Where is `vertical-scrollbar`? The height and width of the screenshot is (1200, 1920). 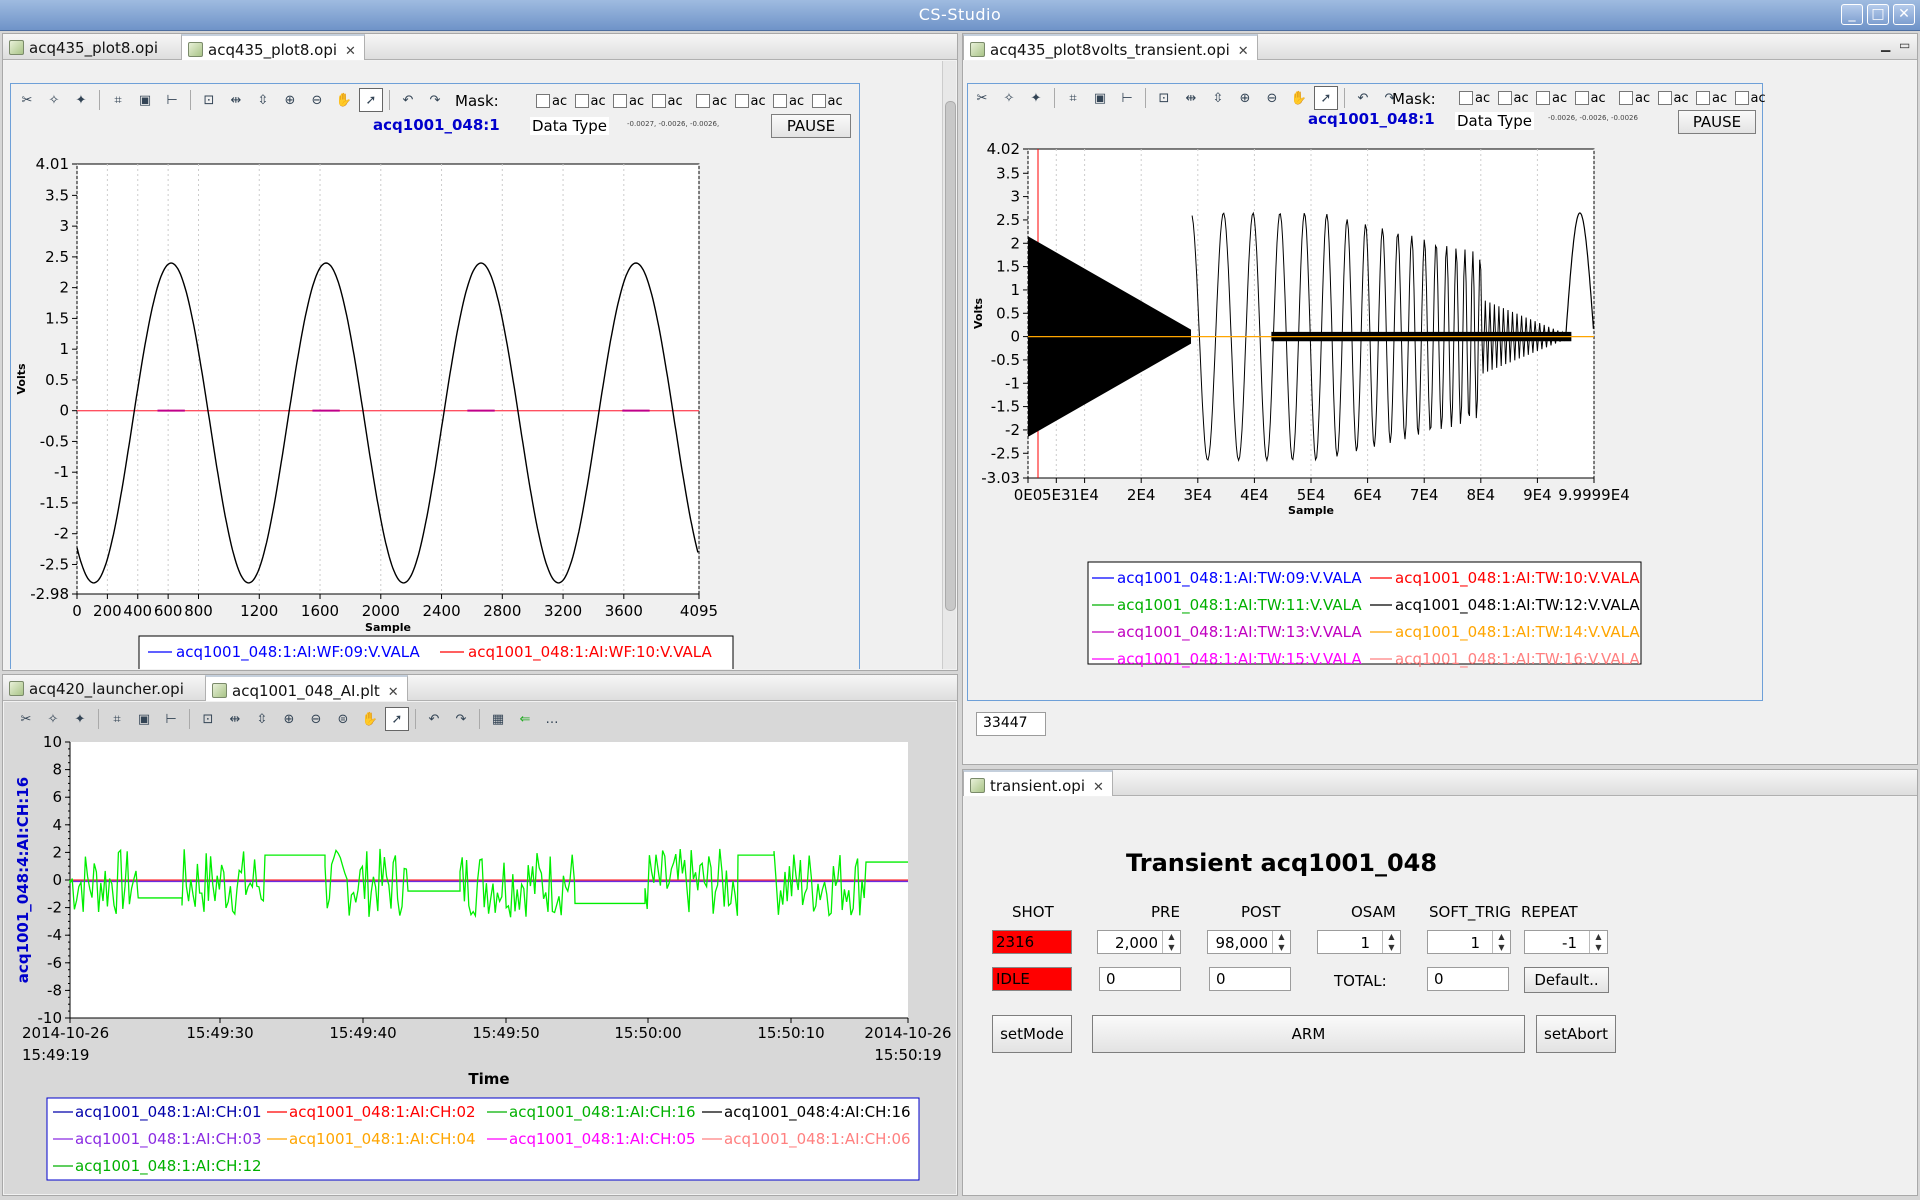 vertical-scrollbar is located at coordinates (949, 365).